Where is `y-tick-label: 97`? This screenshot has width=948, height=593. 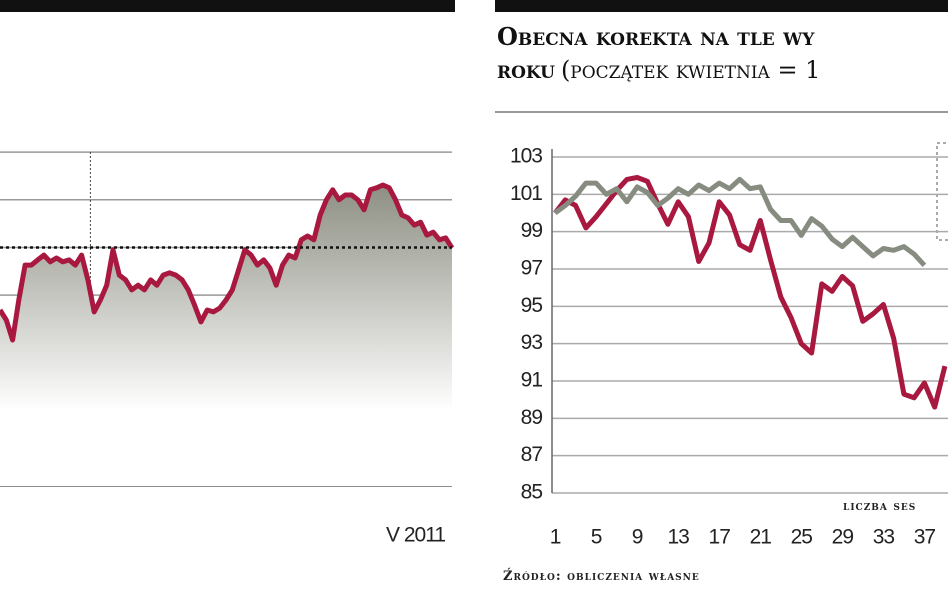 y-tick-label: 97 is located at coordinates (532, 268).